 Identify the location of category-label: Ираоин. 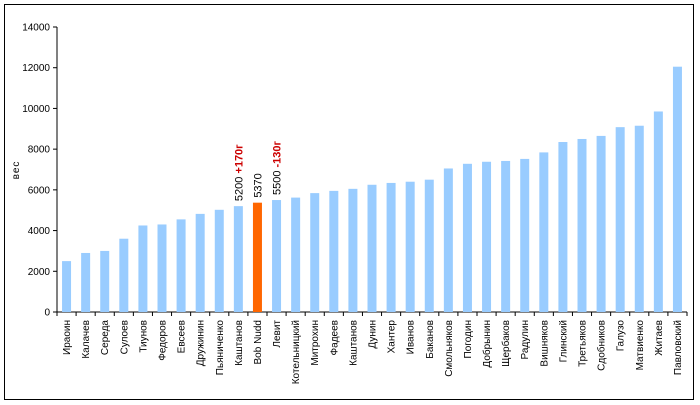
(67, 337).